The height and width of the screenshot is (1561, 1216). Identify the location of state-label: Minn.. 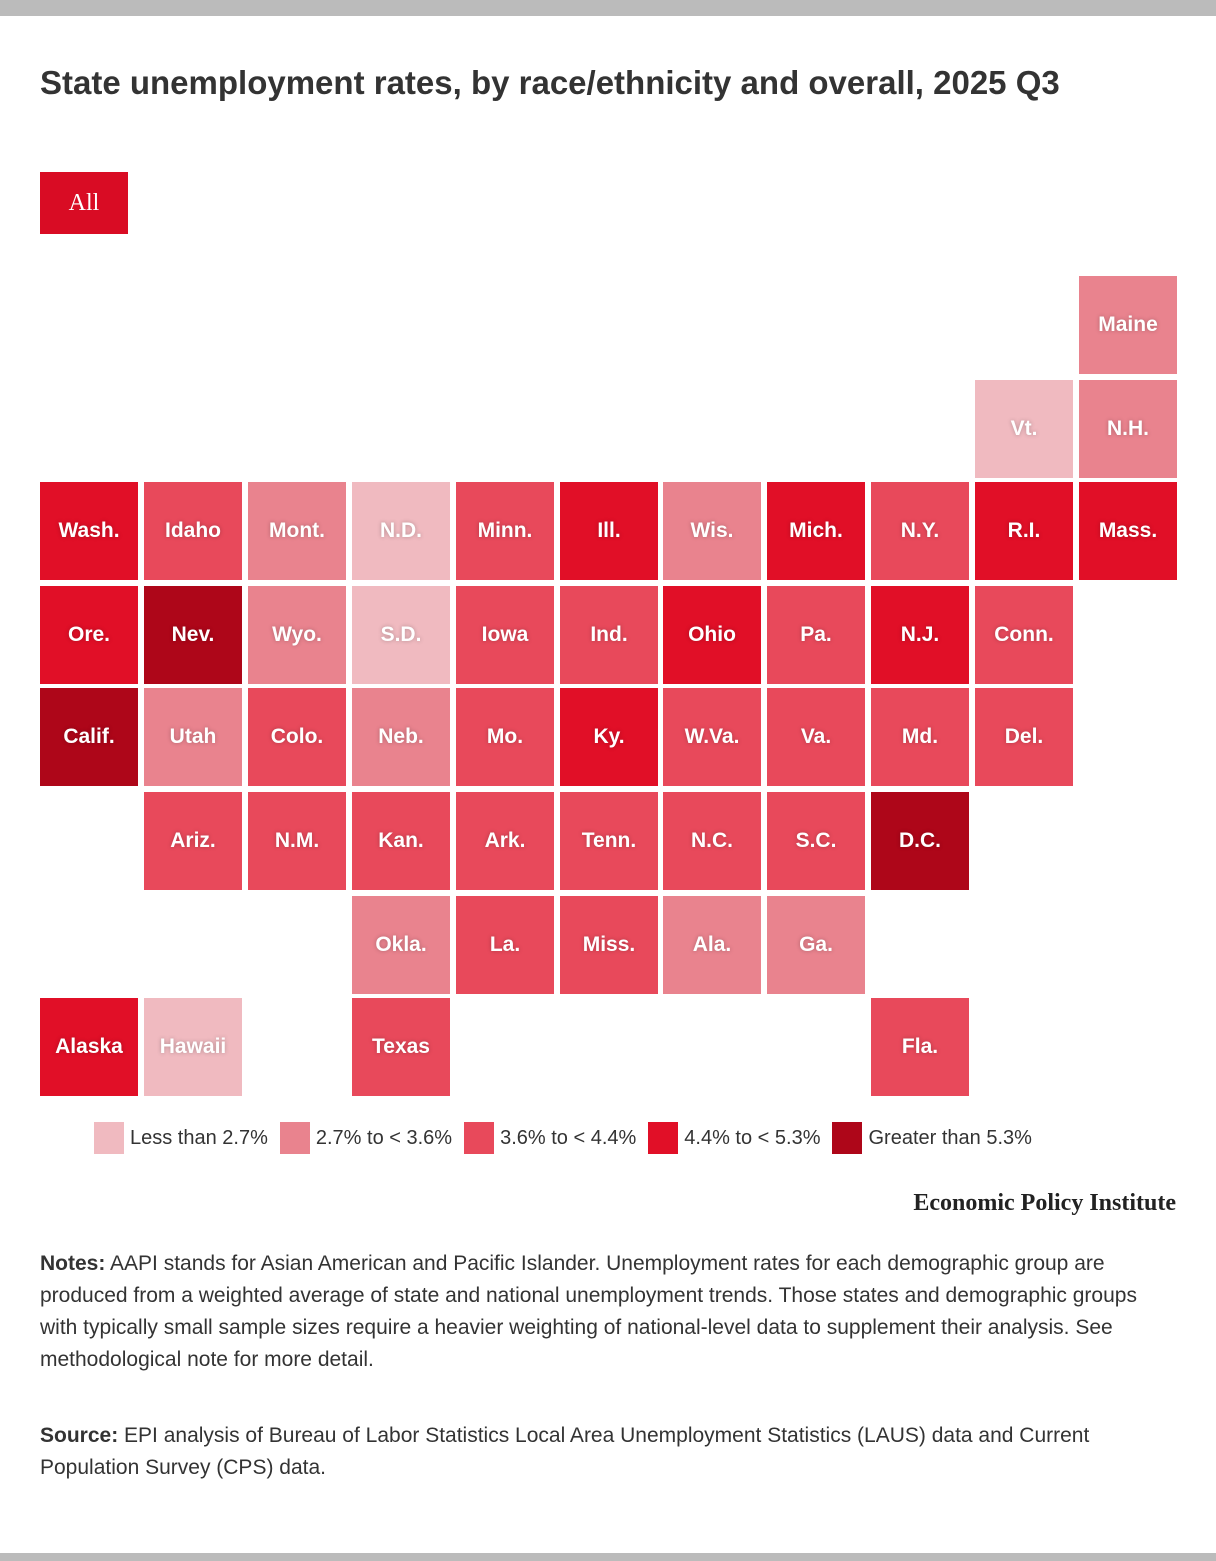
(505, 530).